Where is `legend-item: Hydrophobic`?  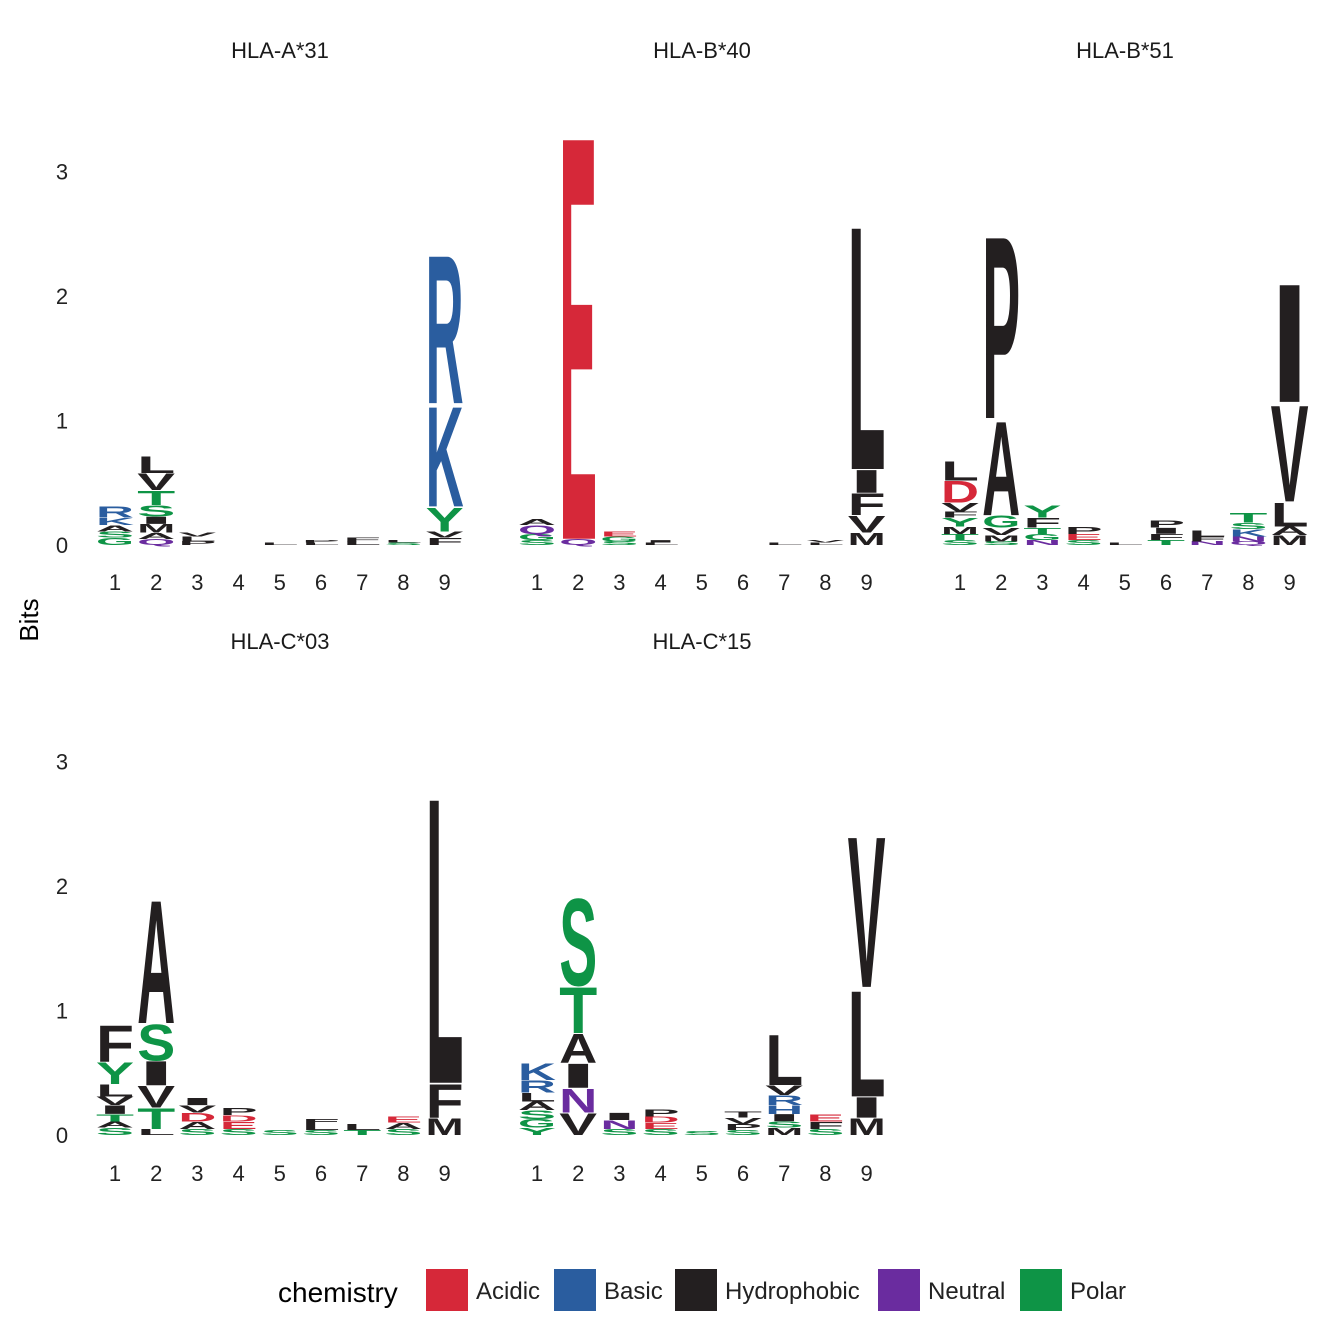
legend-item: Hydrophobic is located at coordinates (767, 1290).